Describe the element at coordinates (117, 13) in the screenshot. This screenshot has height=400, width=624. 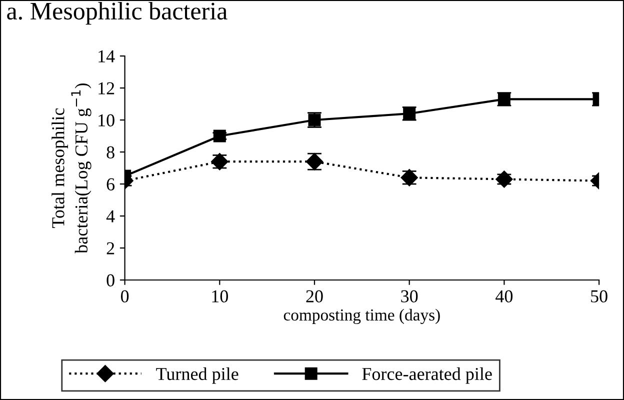
I see `chart-title: a. Mesophilic bacteria` at that location.